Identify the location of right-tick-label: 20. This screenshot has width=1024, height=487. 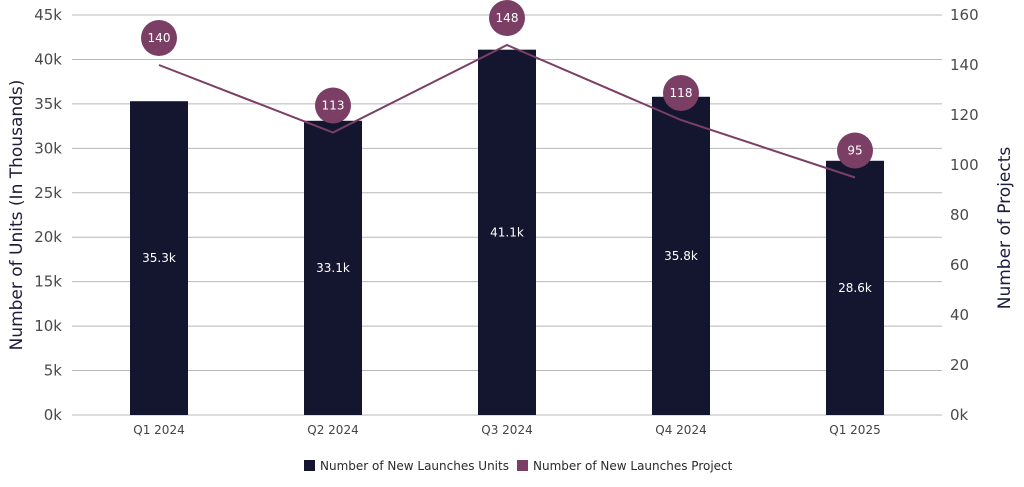
(959, 365).